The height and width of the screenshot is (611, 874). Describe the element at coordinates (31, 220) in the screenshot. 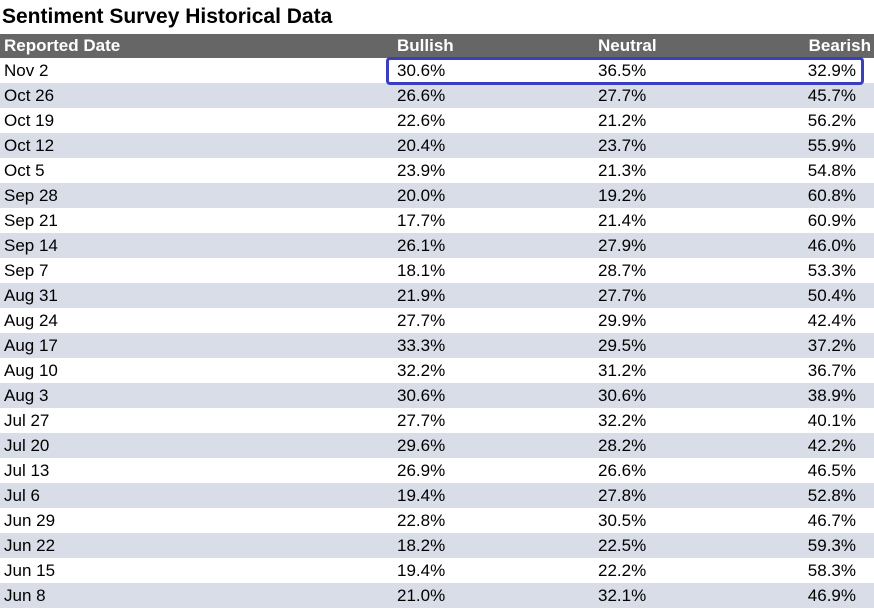

I see `cell-reported-date: Sep 21` at that location.